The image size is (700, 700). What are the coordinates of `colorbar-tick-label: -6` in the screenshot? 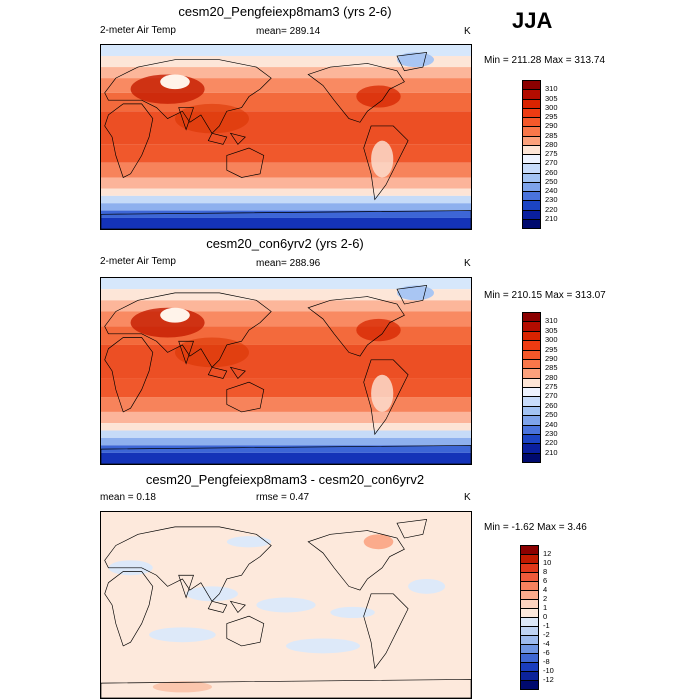 It's located at (546, 652).